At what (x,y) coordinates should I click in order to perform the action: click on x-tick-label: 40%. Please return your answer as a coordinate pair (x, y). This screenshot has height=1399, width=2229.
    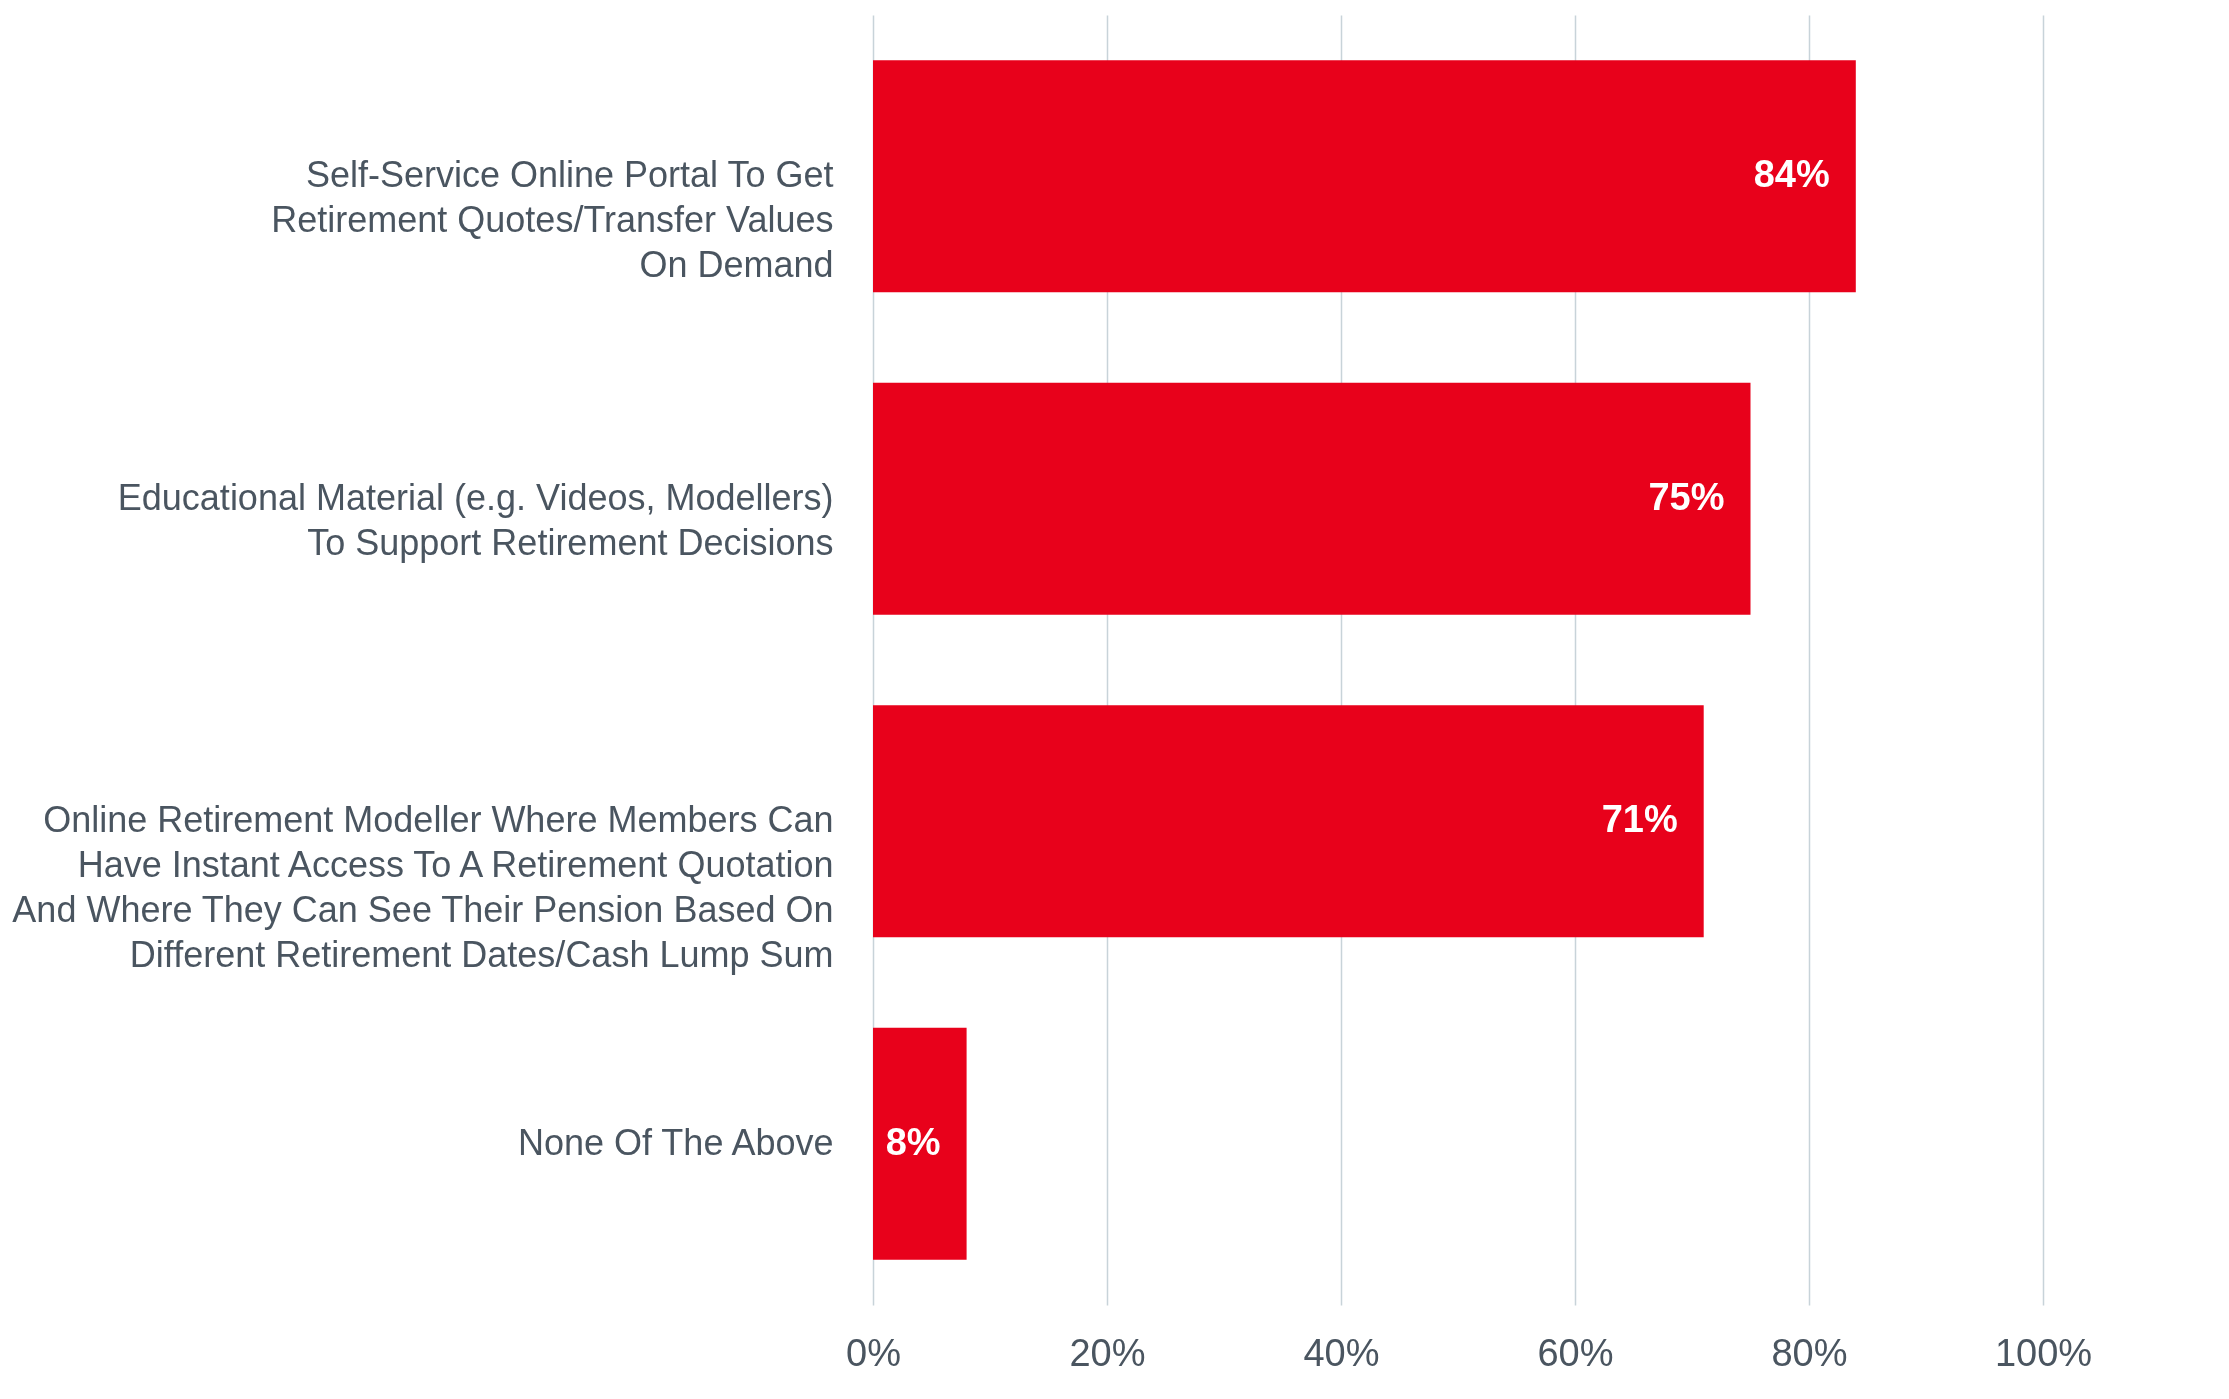
    Looking at the image, I should click on (1341, 1352).